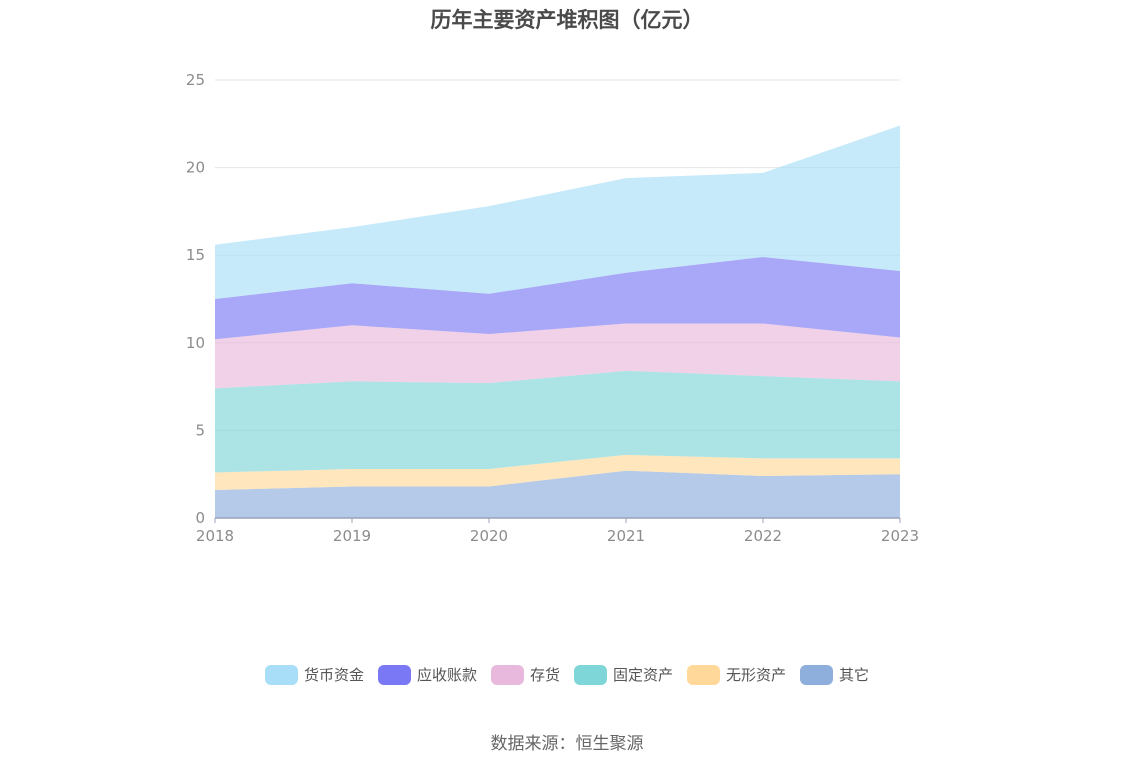 Image resolution: width=1134 pixels, height=766 pixels. Describe the element at coordinates (200, 430) in the screenshot. I see `y-tick-label: 5` at that location.